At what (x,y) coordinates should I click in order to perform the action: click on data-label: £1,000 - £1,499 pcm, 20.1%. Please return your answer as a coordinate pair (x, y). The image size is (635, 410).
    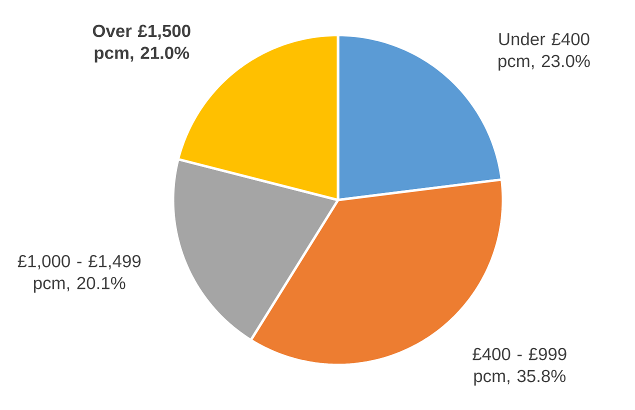
    Looking at the image, I should click on (79, 273).